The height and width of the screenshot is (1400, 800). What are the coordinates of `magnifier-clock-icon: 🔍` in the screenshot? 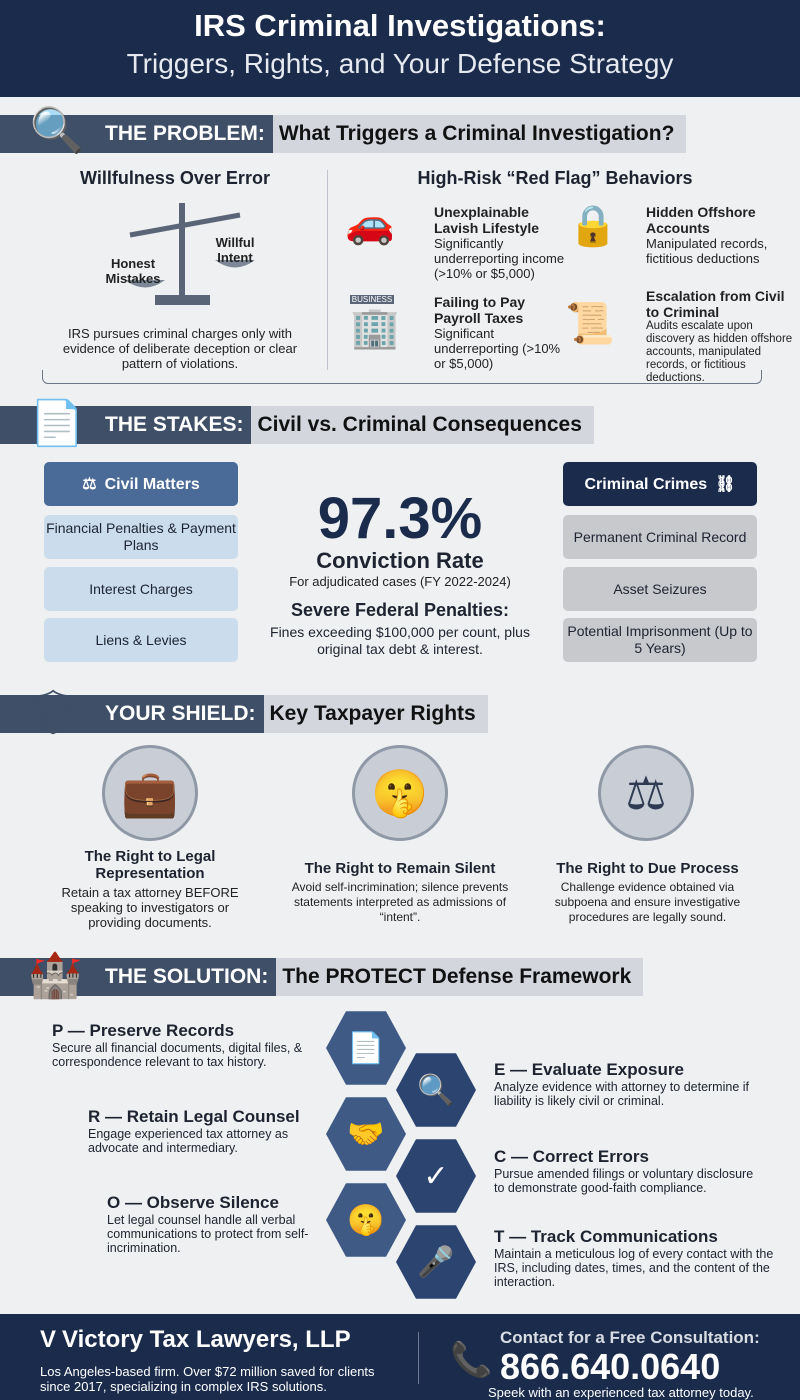 It's located at (436, 1090).